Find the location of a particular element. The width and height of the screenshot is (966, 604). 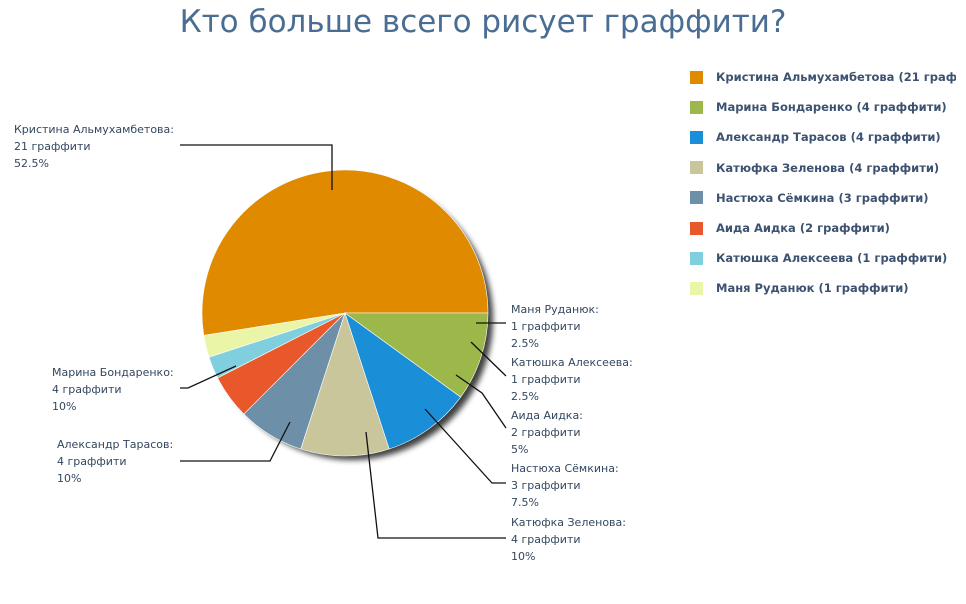

slice-label-count: 2 граффити is located at coordinates (546, 432).